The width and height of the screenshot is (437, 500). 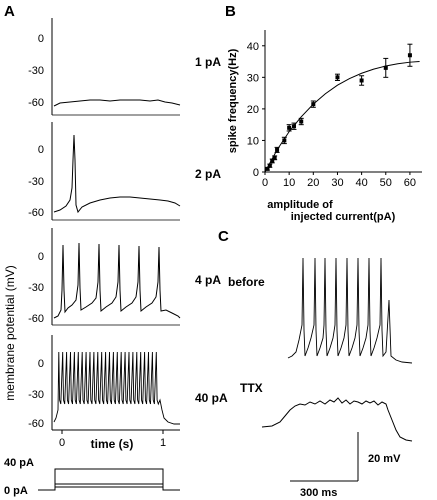 I want to click on trace-40pa-tick-60: -60, so click(x=36, y=424).